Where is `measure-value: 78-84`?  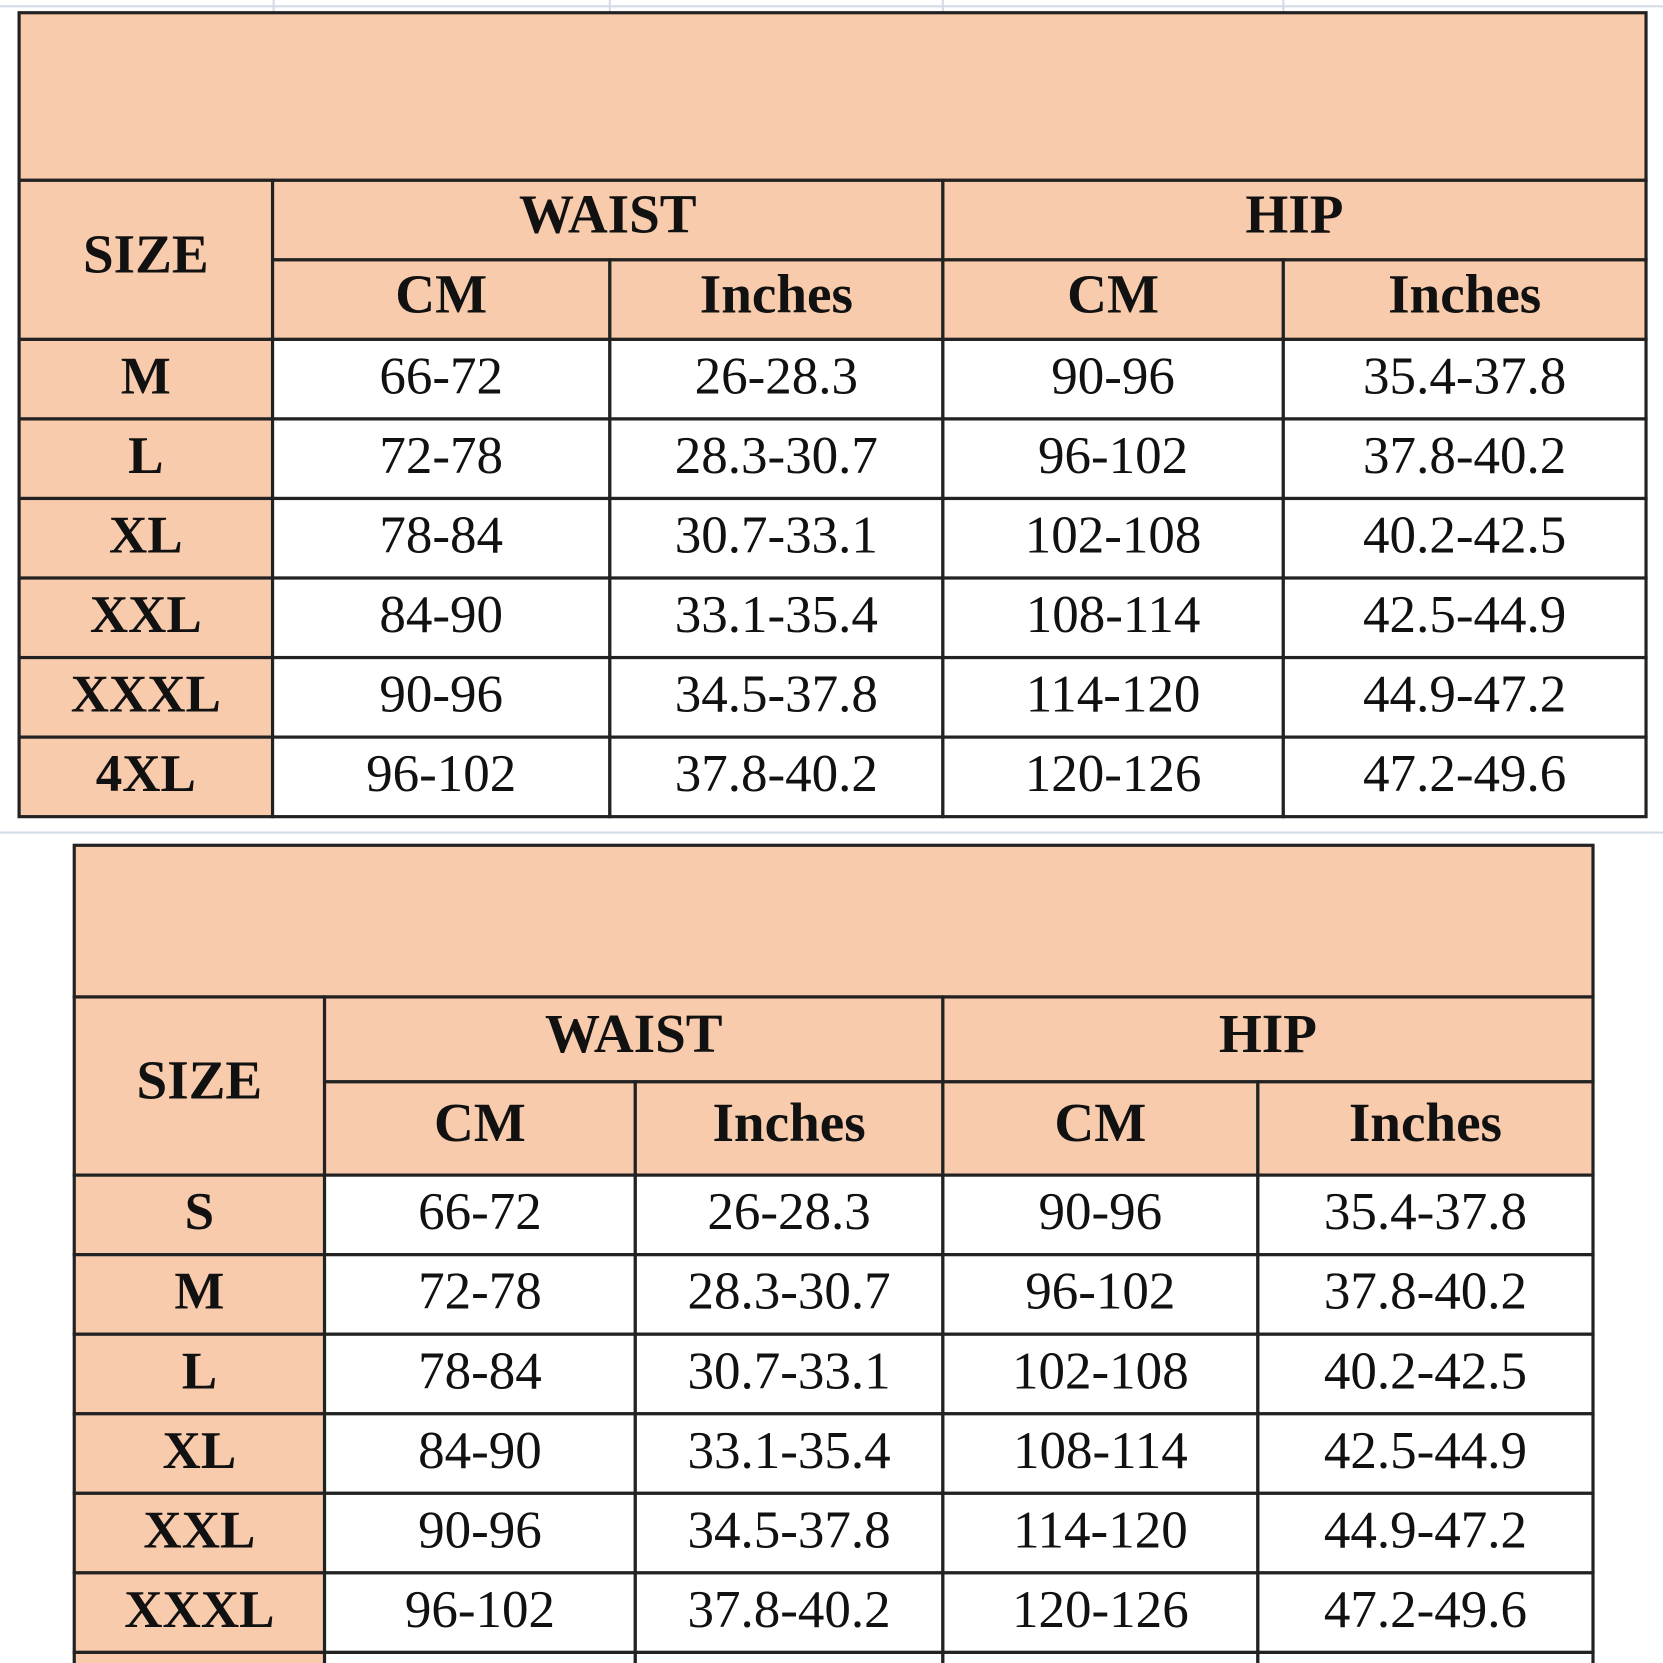 measure-value: 78-84 is located at coordinates (480, 1371).